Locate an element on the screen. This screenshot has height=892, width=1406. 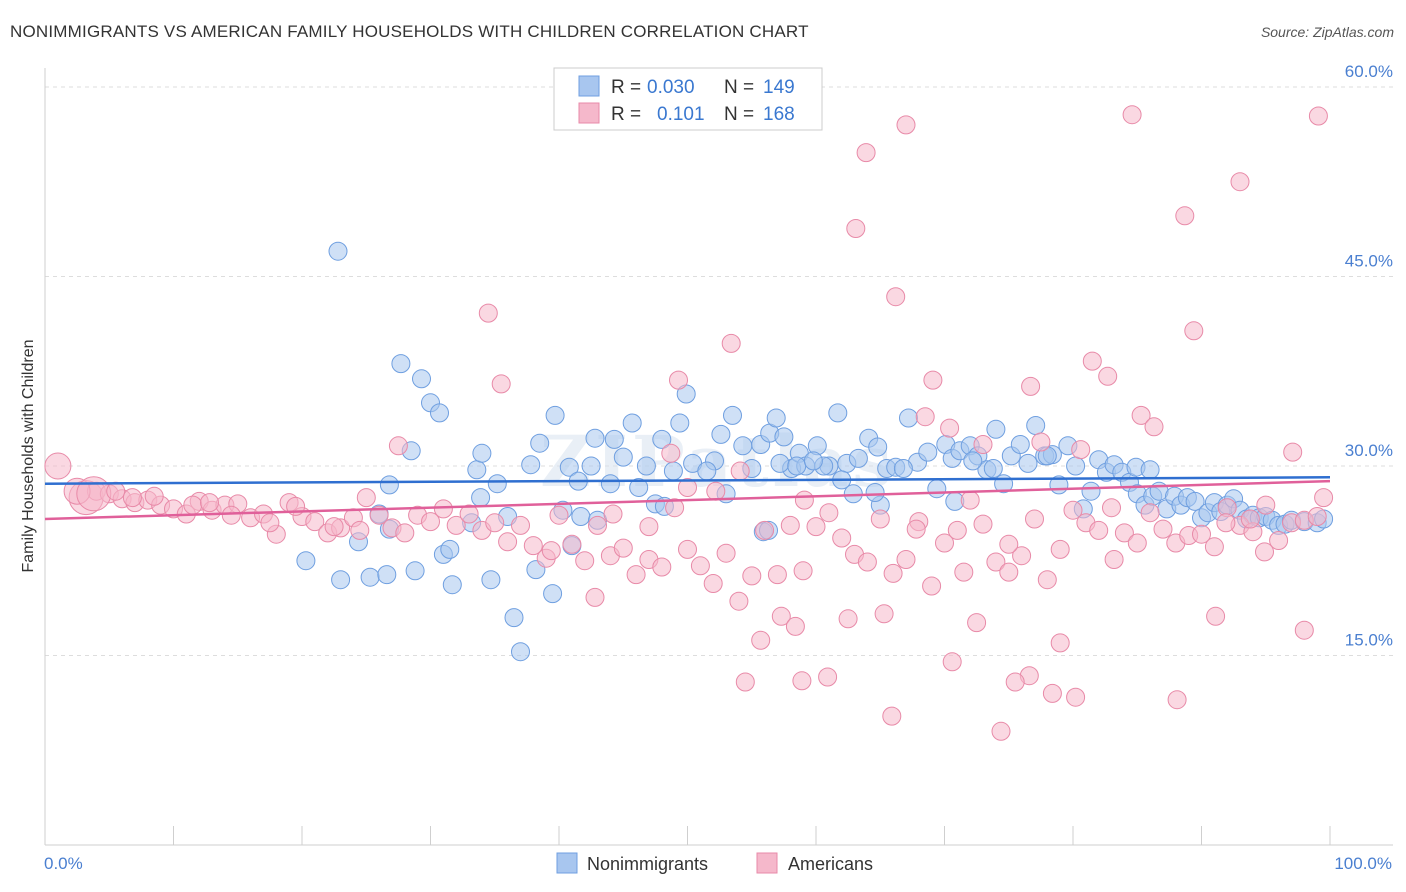
trend-lines is located at coordinates (687, 498).